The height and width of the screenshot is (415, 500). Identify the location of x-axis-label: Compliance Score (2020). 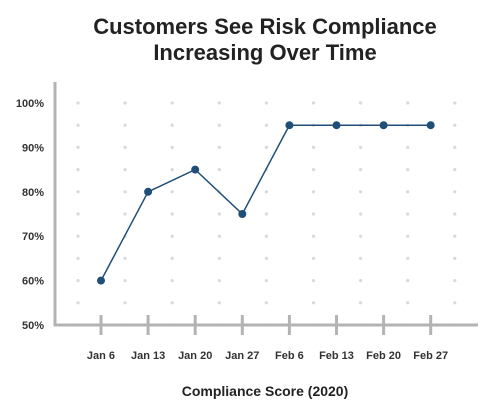
(265, 391).